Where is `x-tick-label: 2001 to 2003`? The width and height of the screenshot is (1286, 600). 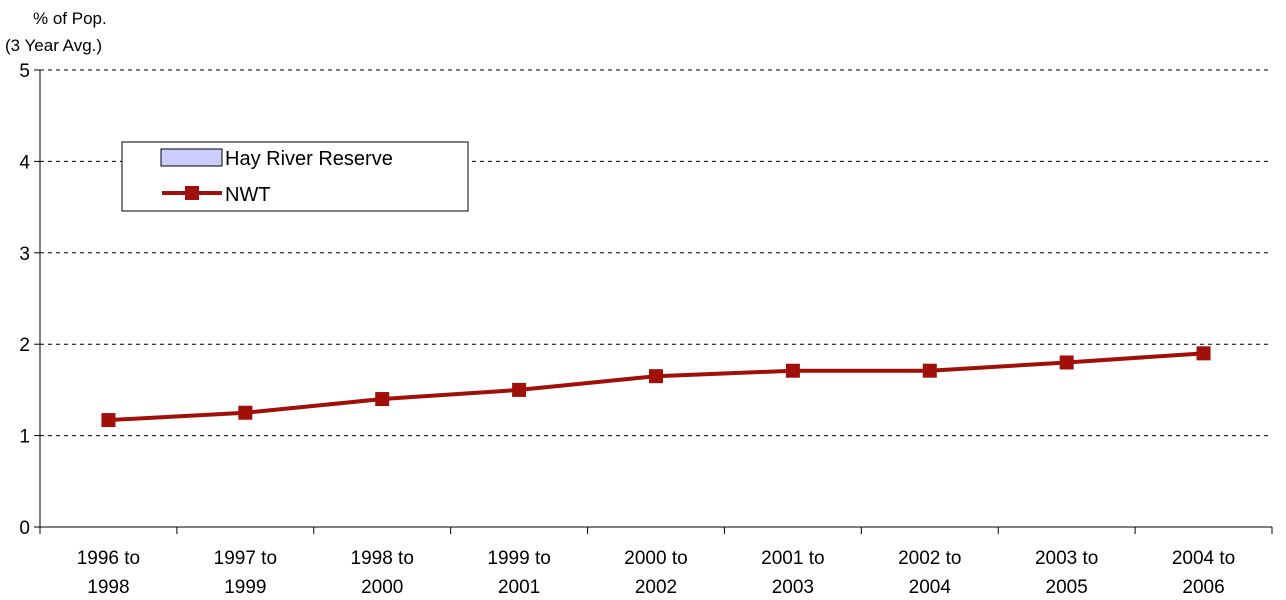 x-tick-label: 2001 to 2003 is located at coordinates (792, 573).